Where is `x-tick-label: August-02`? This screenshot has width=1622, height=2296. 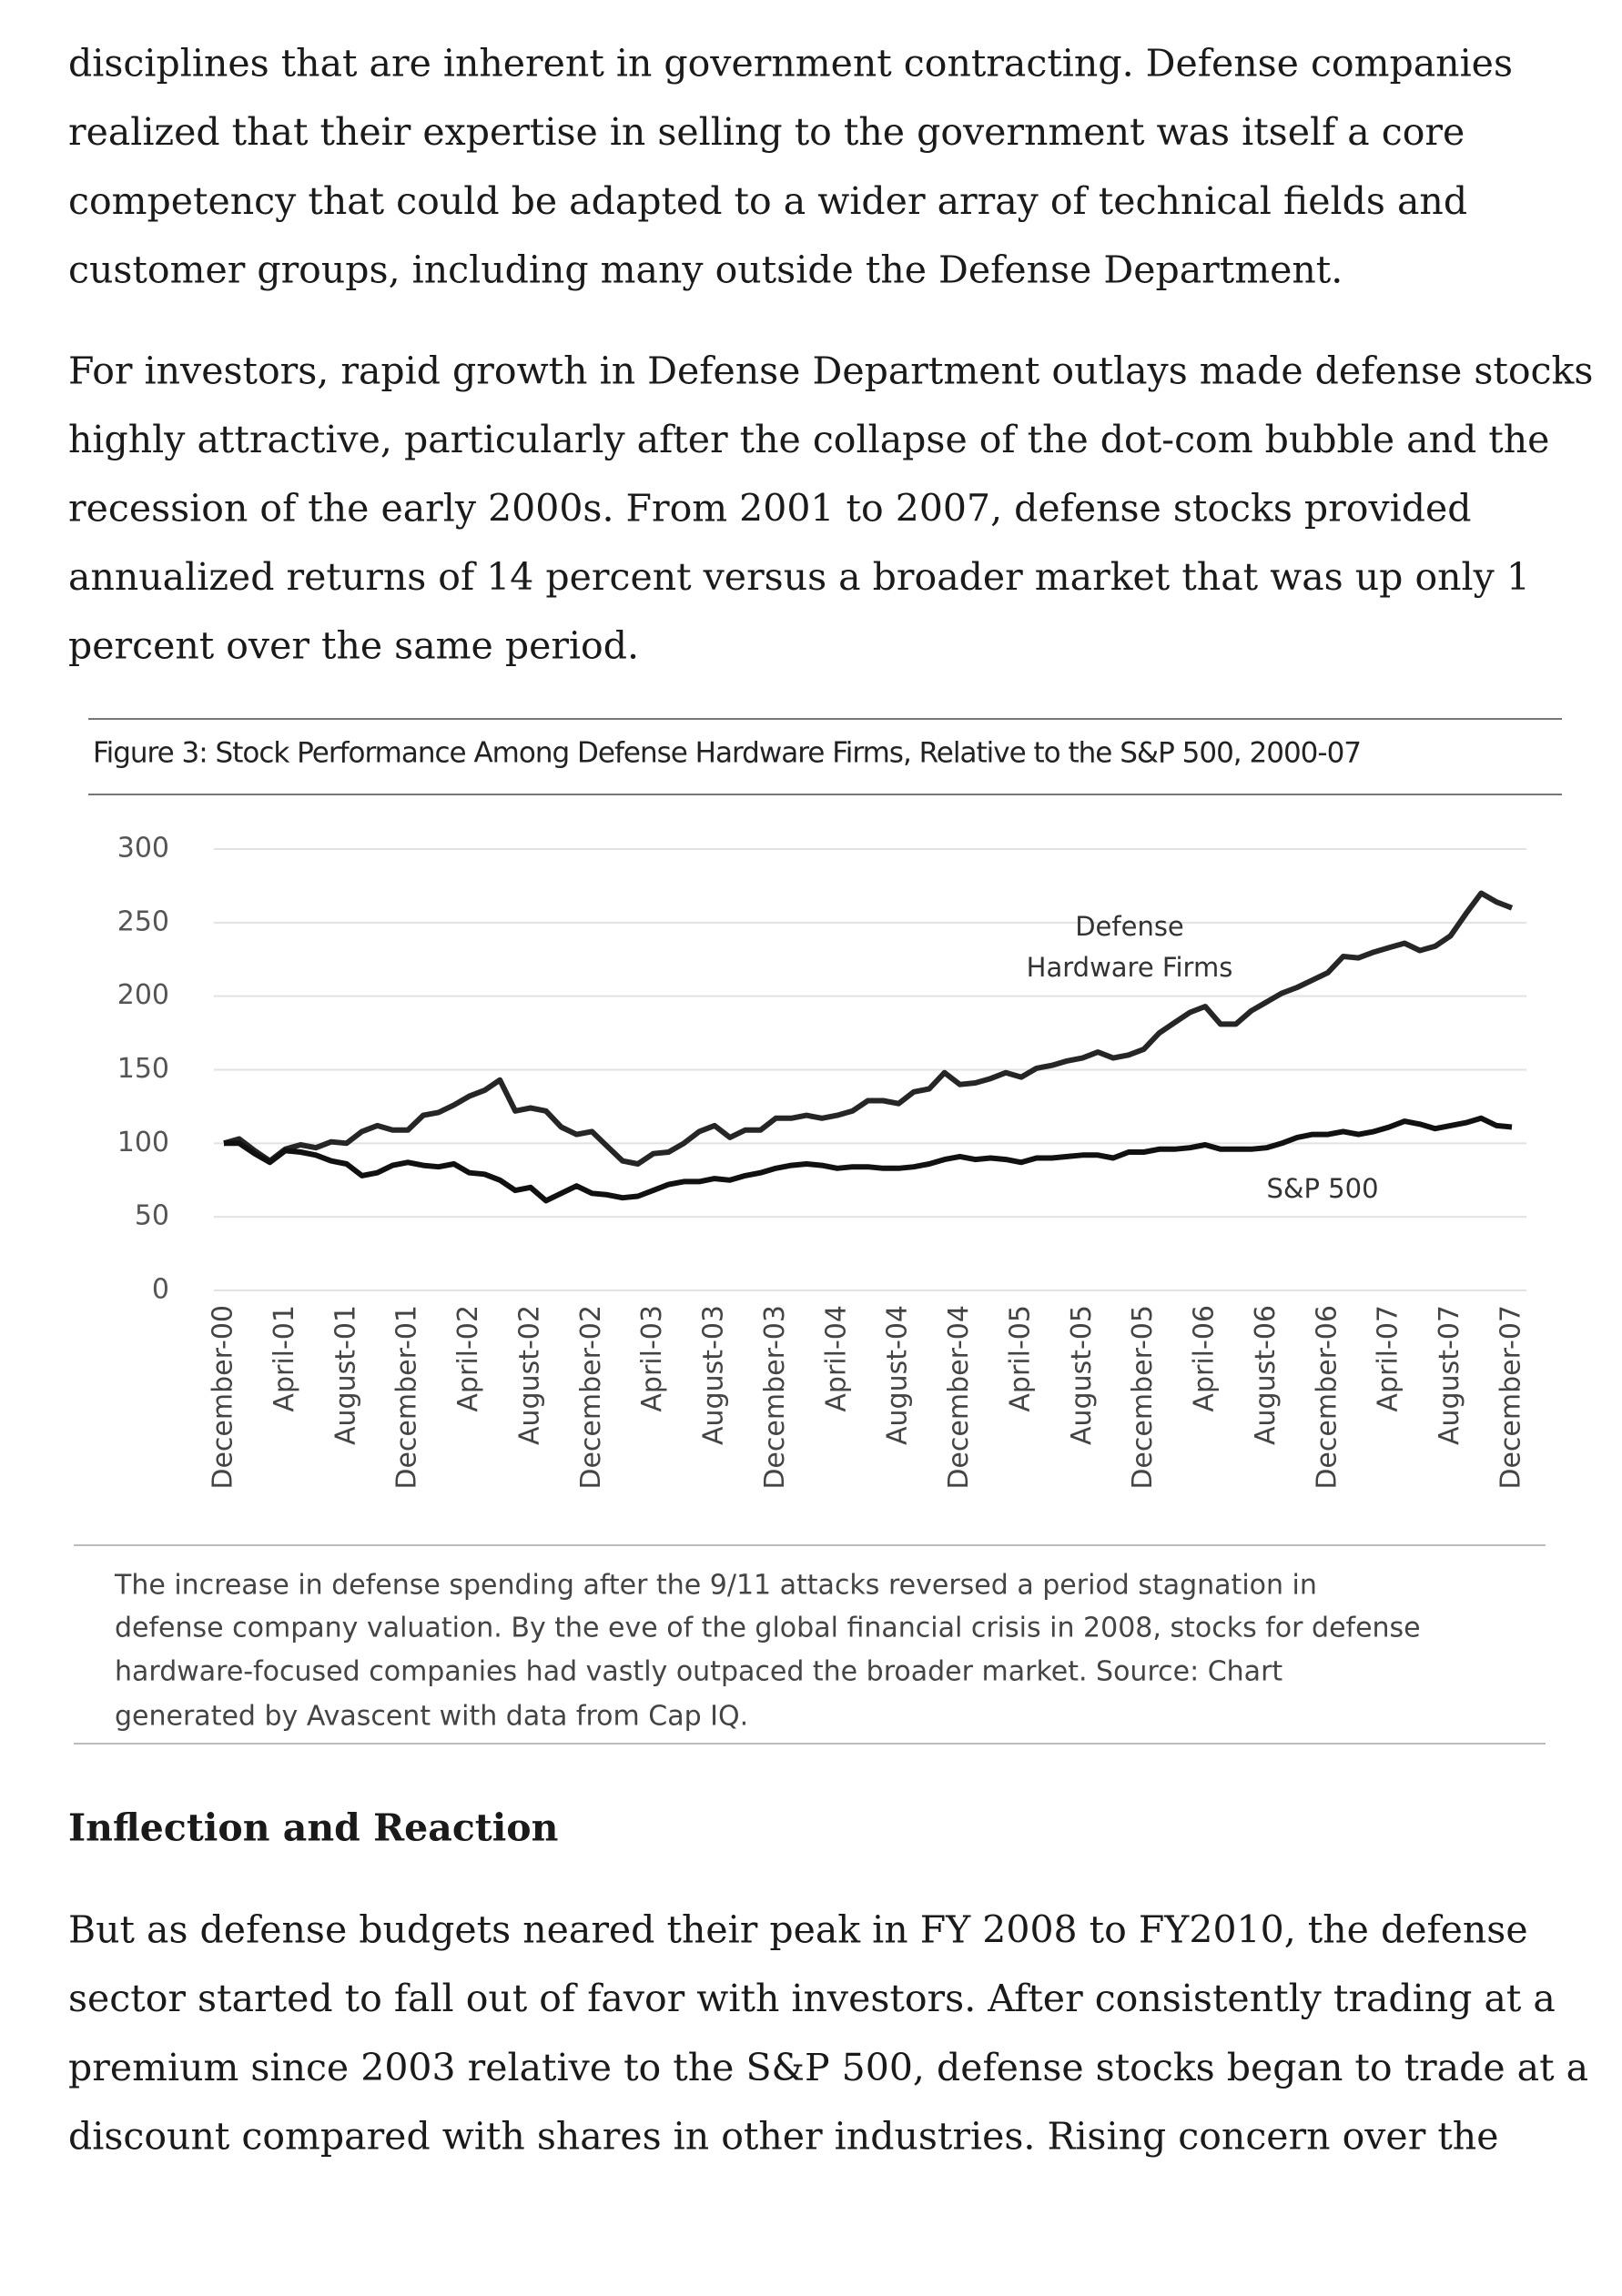
x-tick-label: August-02 is located at coordinates (529, 1375).